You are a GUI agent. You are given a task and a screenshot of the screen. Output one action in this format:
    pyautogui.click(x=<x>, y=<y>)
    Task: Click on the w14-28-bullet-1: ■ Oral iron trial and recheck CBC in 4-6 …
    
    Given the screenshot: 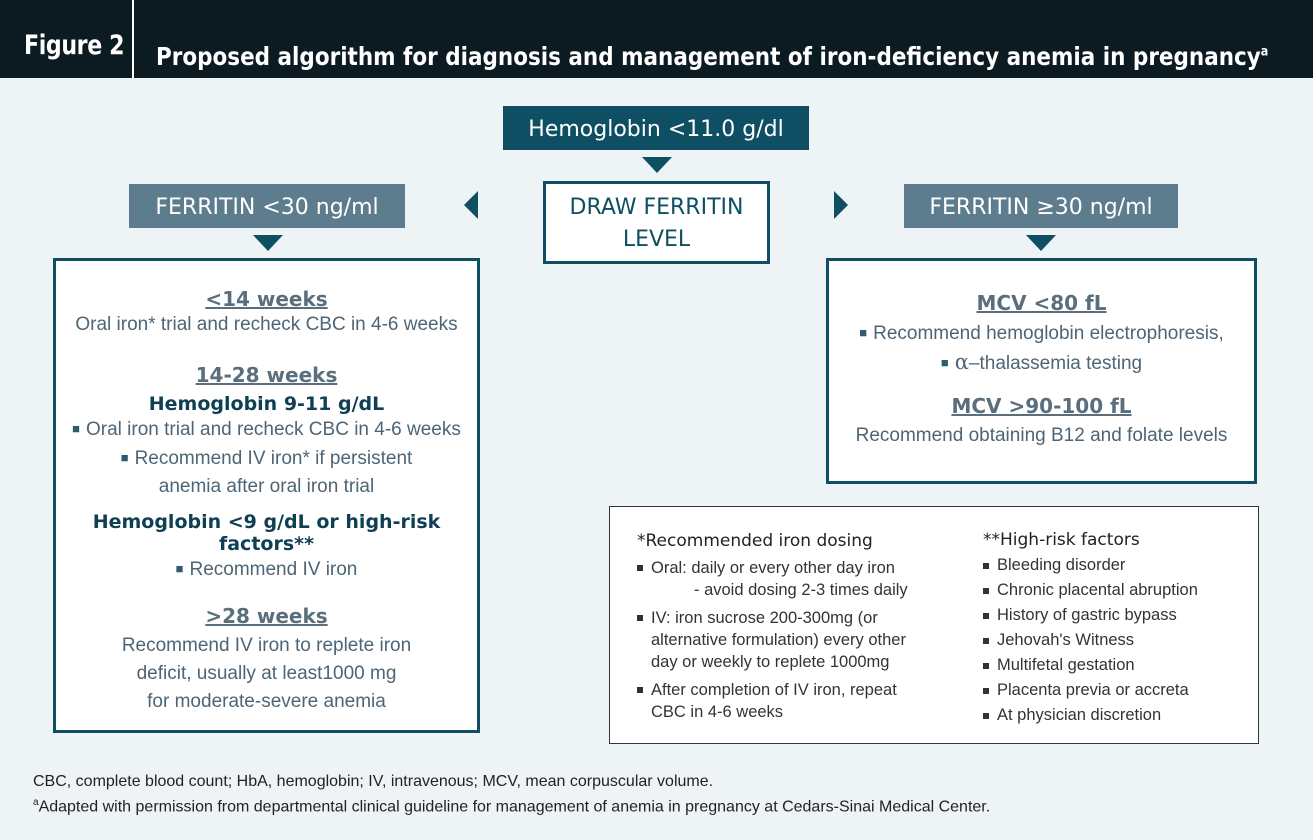 What is the action you would take?
    pyautogui.click(x=266, y=429)
    